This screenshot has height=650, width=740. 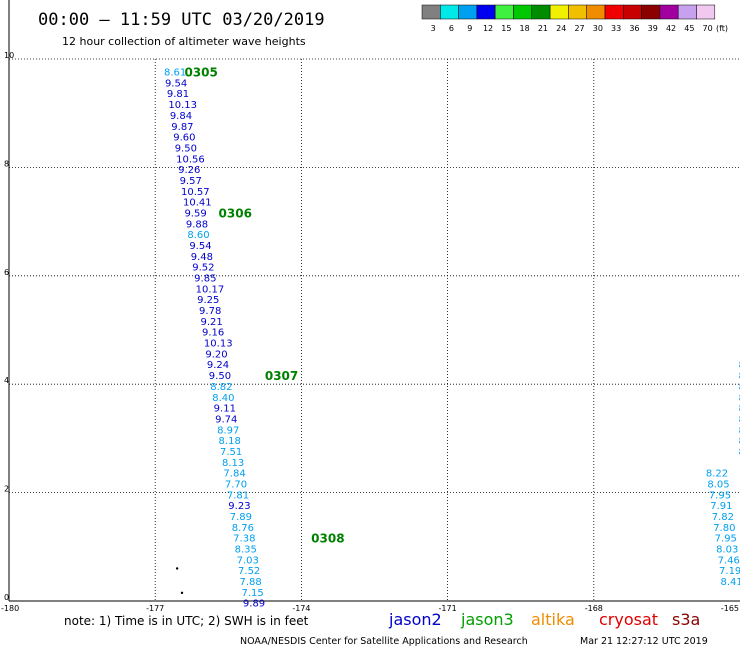 I want to click on data-label: 9.52, so click(x=203, y=268).